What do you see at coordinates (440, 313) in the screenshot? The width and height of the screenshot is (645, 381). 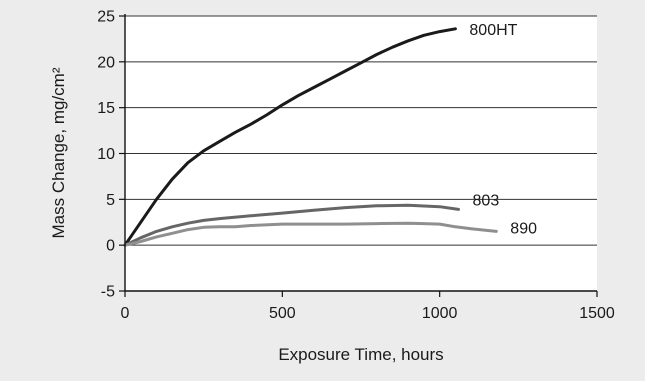 I see `x-tick-label-1000: 1000` at bounding box center [440, 313].